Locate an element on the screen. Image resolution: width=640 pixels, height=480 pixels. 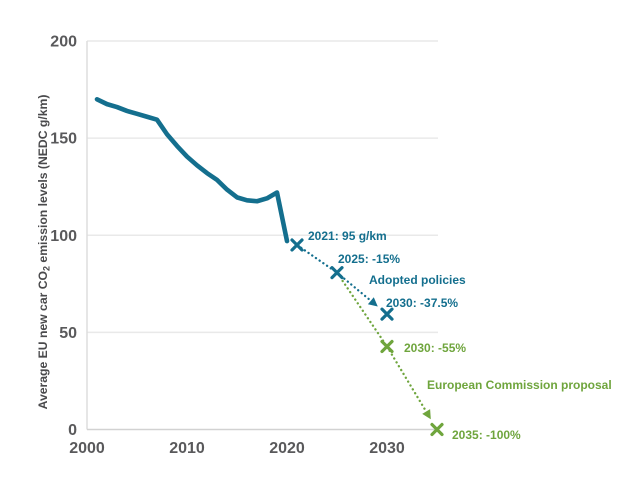
adopted-policies-series-arrowhead is located at coordinates (372, 302).